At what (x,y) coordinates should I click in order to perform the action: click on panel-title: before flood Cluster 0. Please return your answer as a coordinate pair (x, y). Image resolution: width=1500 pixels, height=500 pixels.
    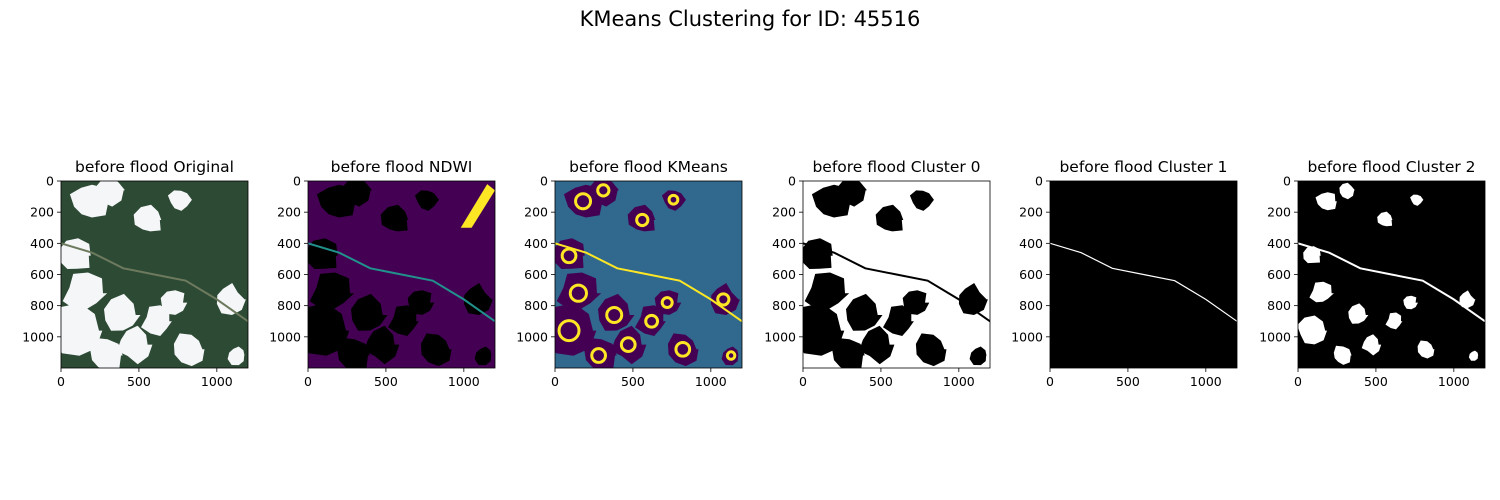
    Looking at the image, I should click on (896, 167).